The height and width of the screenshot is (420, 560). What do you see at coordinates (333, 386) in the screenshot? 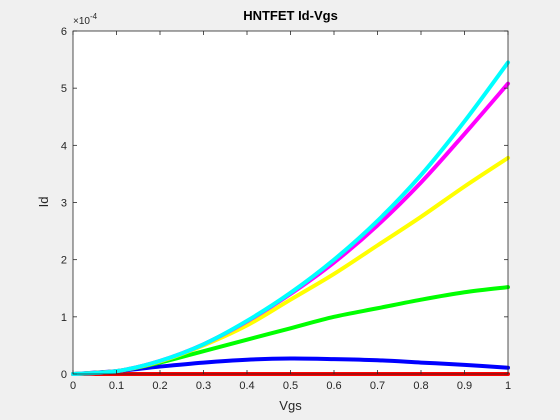
I see `x-tick-label: 0.6` at bounding box center [333, 386].